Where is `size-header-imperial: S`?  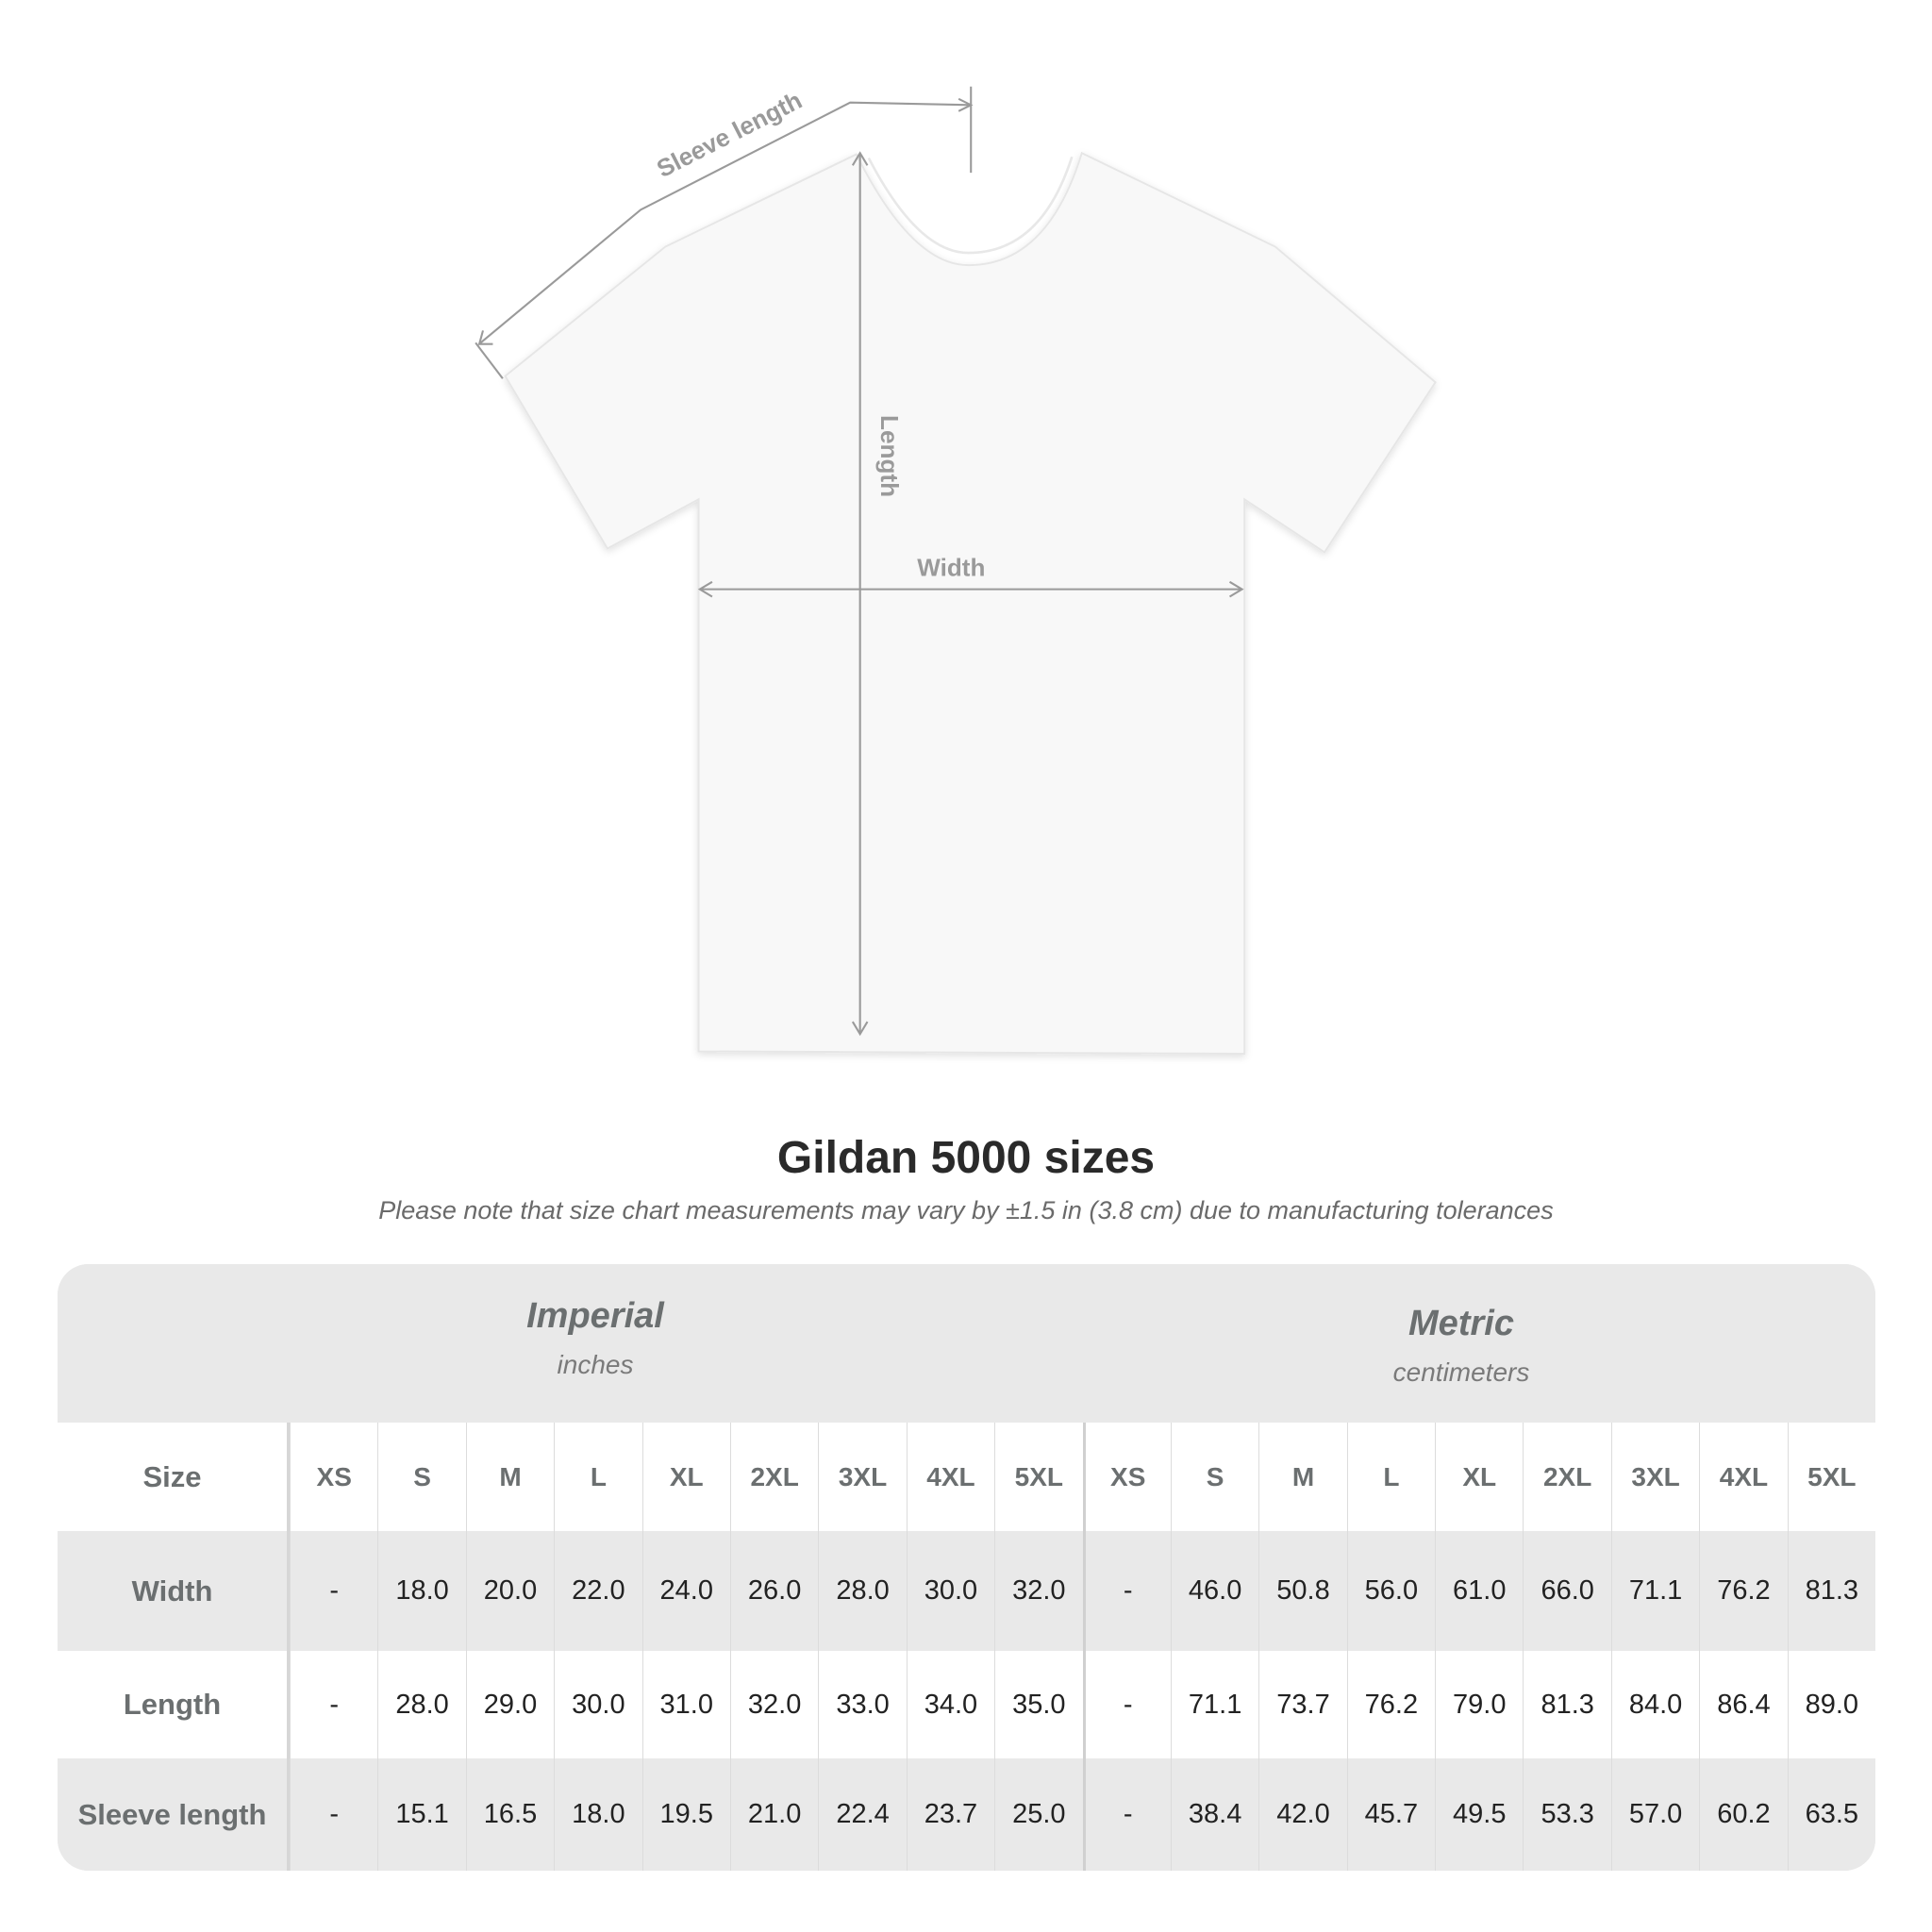 size-header-imperial: S is located at coordinates (421, 1477).